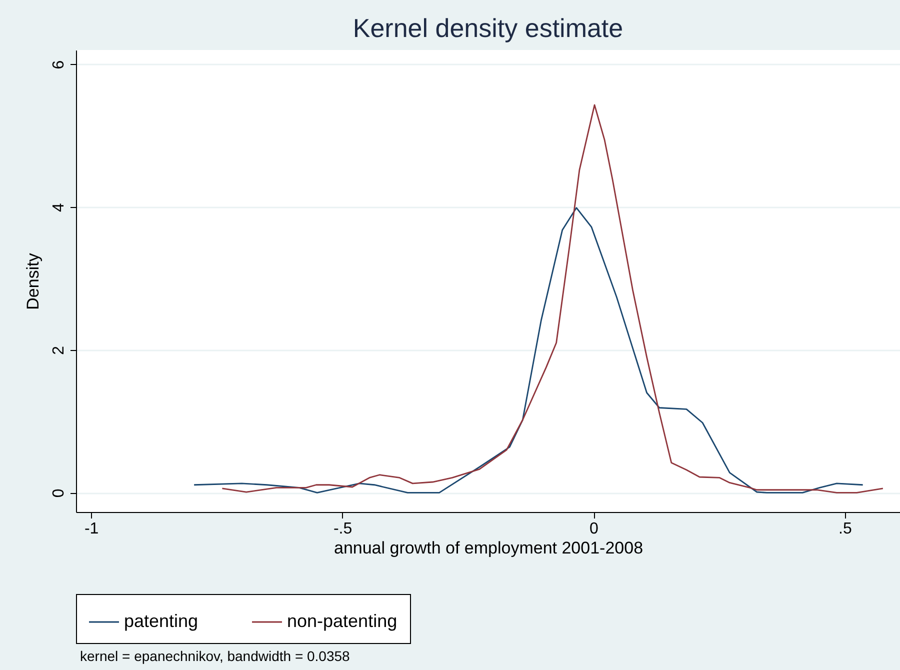 This screenshot has width=900, height=670. What do you see at coordinates (161, 621) in the screenshot?
I see `legend-label: patenting` at bounding box center [161, 621].